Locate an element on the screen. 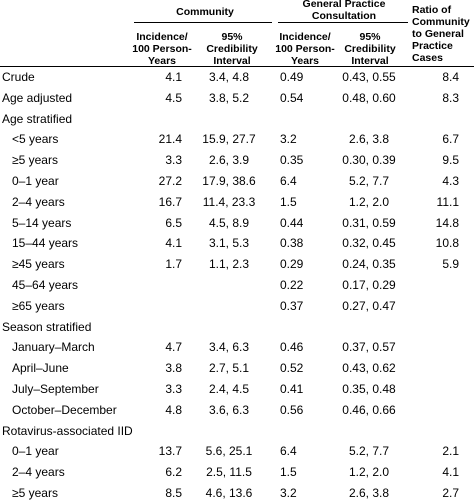 This screenshot has height=503, width=474. gp-incidence: 0.49 is located at coordinates (292, 77).